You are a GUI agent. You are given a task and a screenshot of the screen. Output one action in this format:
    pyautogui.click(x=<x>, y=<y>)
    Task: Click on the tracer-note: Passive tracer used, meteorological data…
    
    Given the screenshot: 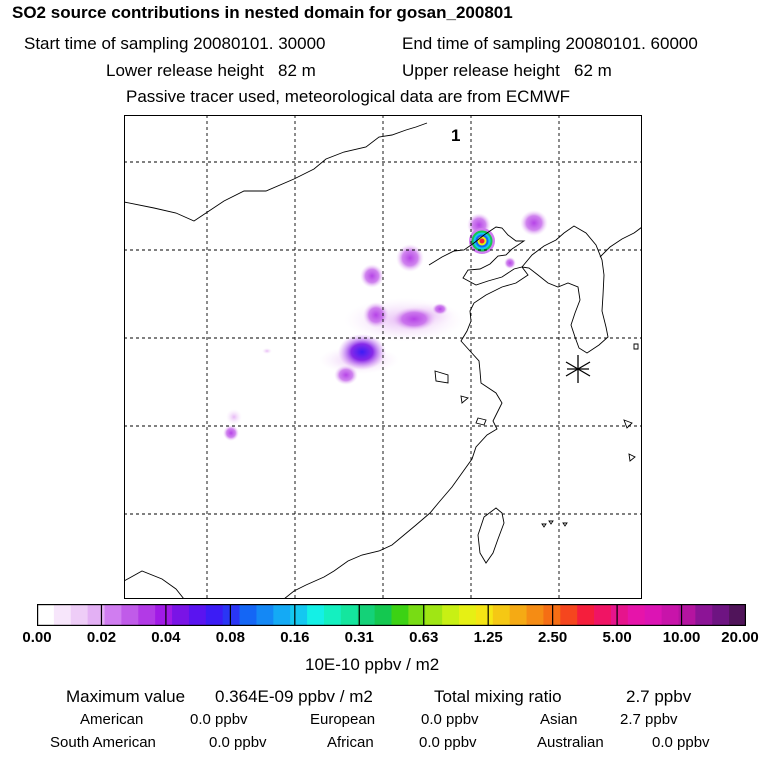 What is the action you would take?
    pyautogui.click(x=348, y=96)
    